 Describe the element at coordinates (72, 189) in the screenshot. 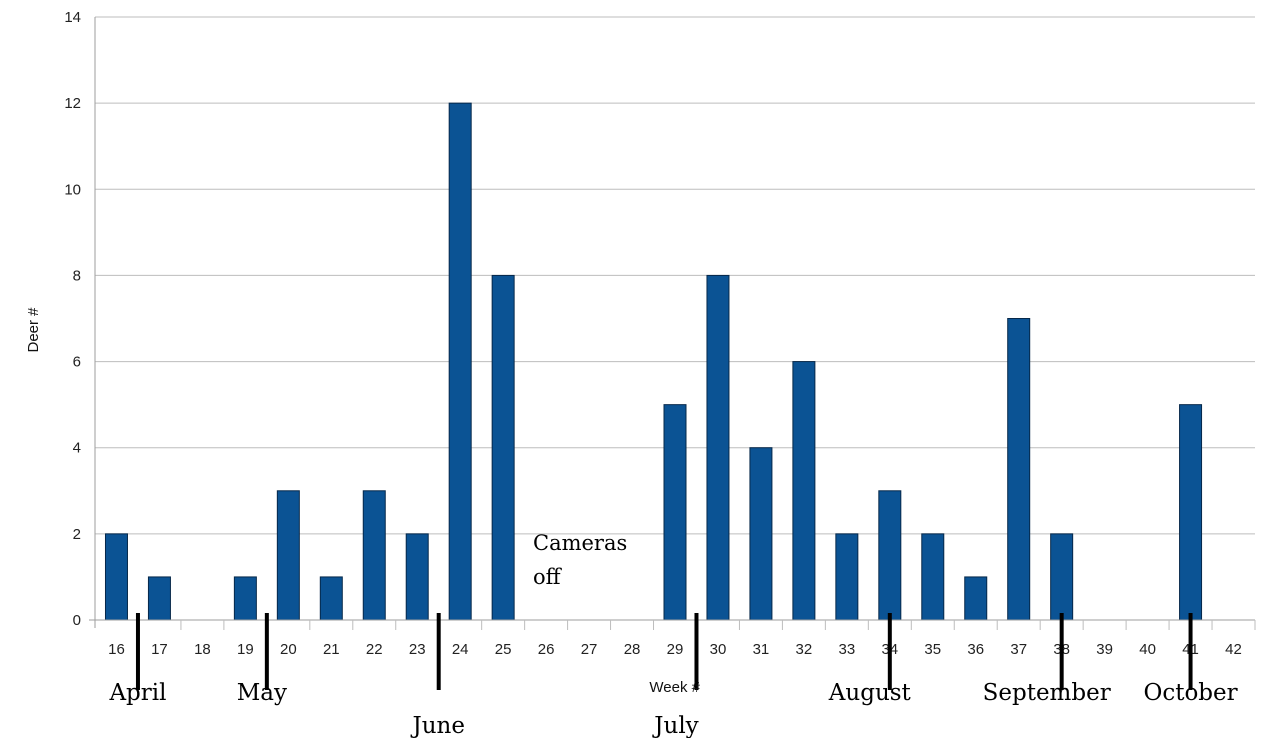

I see `y-tick-label: 10` at that location.